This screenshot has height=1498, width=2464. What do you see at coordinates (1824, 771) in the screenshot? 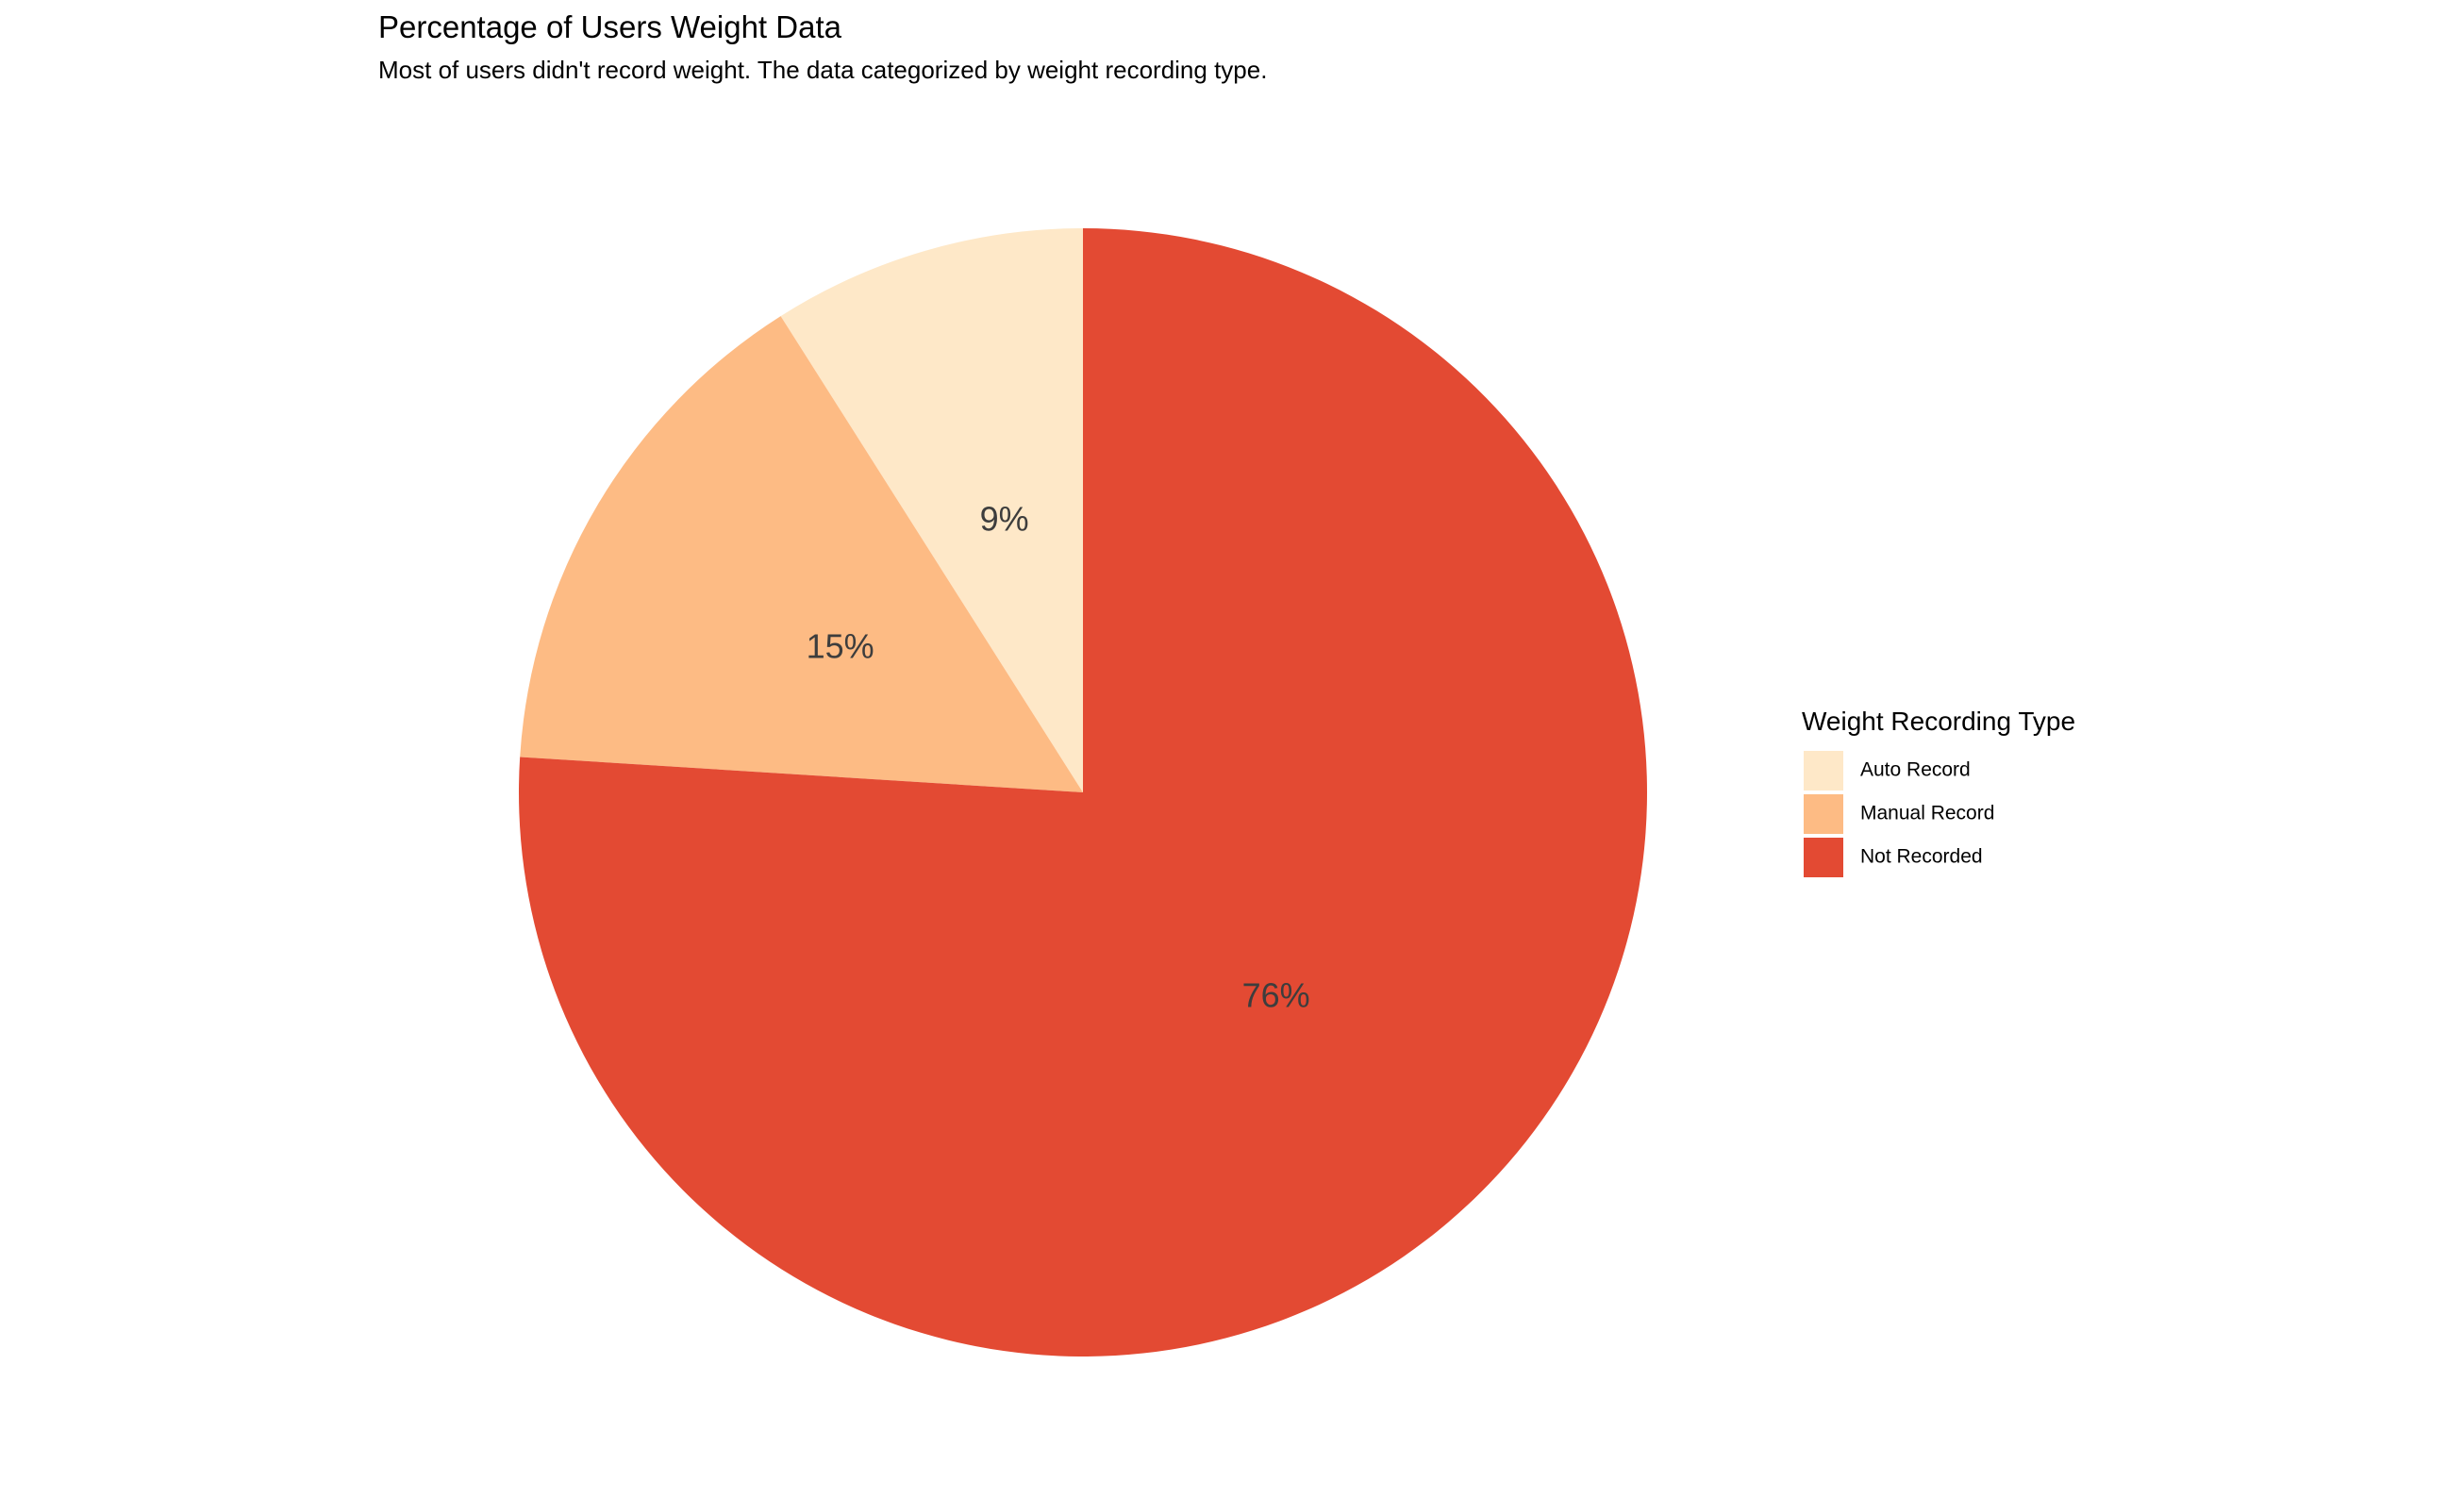
I see `legend-swatch-auto-record` at bounding box center [1824, 771].